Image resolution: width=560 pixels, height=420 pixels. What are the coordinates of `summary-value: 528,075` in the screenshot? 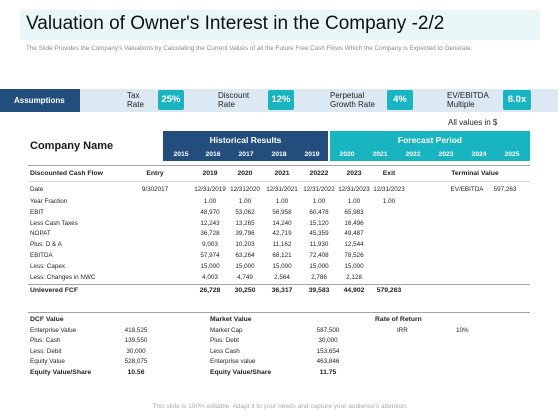 It's located at (136, 362).